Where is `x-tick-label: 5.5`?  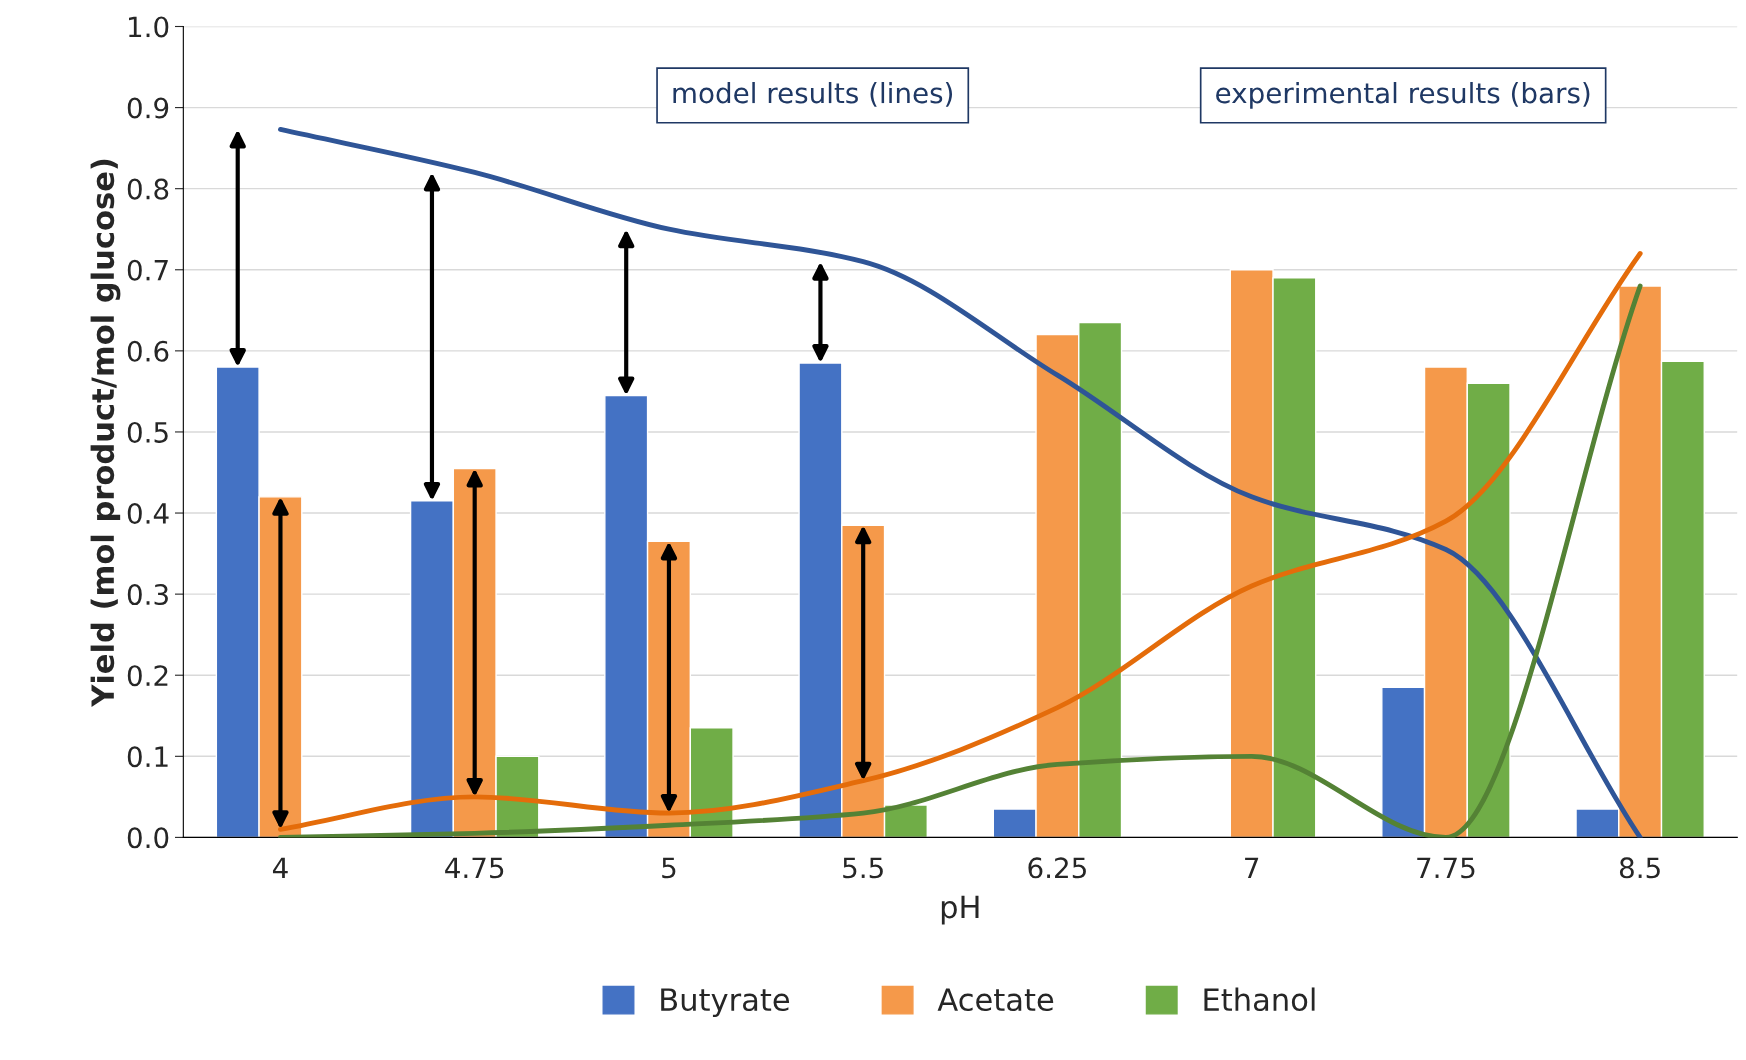
x-tick-label: 5.5 is located at coordinates (863, 868).